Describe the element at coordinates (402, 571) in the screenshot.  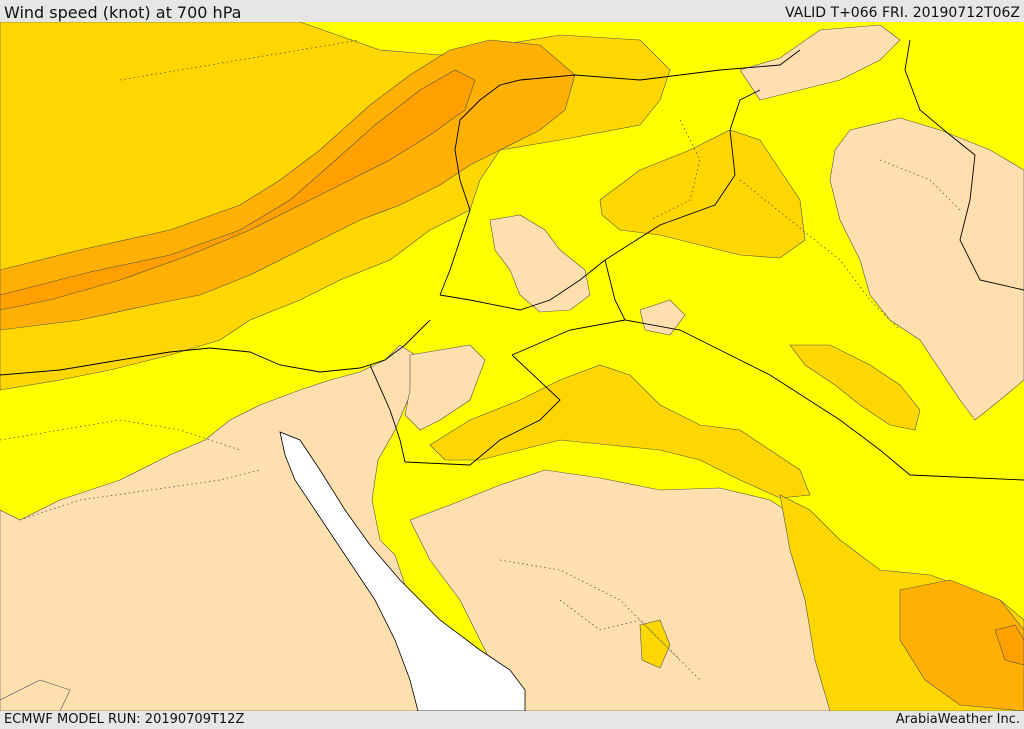
I see `red-sea` at that location.